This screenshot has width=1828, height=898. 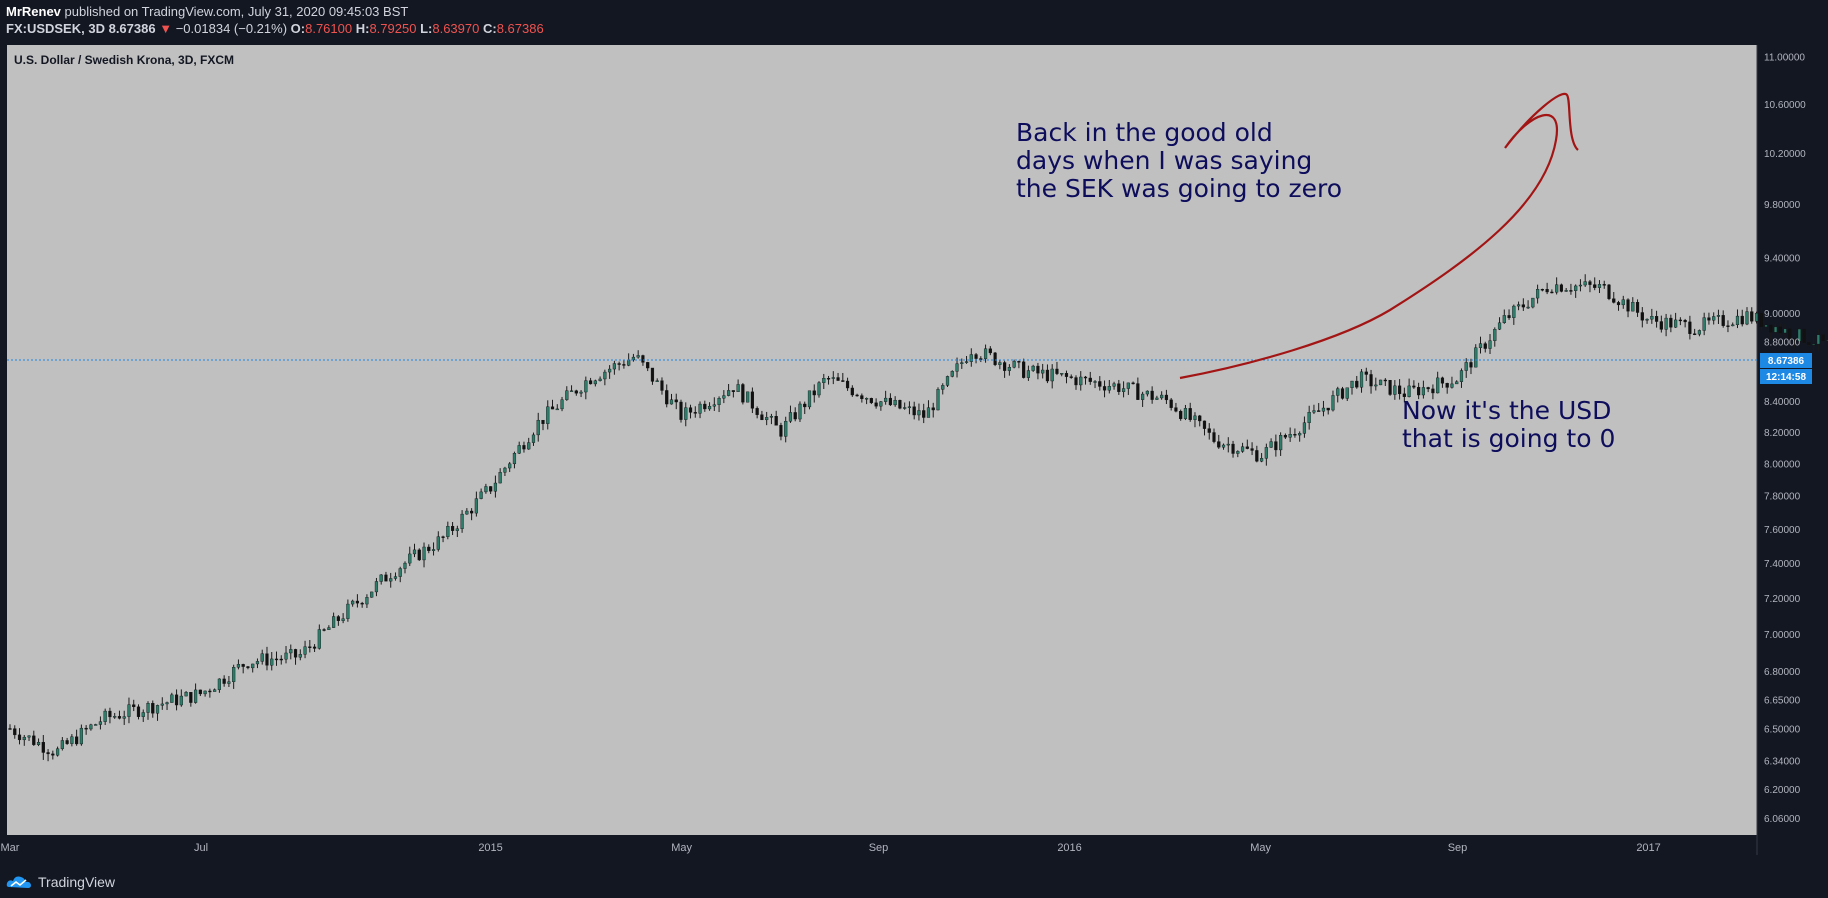 I want to click on y-tick-label: 11.00000, so click(x=1784, y=58).